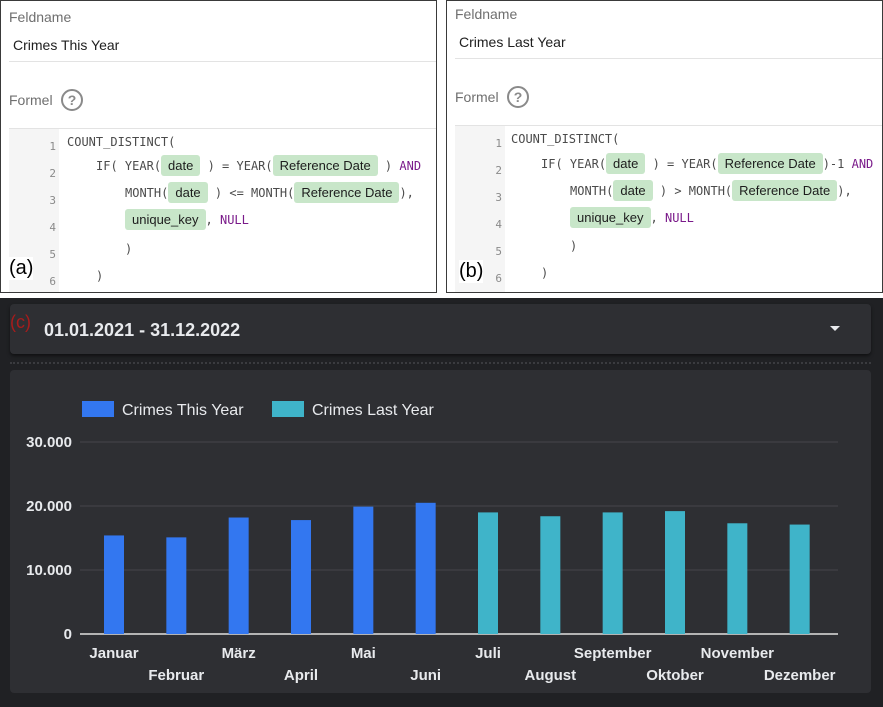 This screenshot has width=883, height=707. What do you see at coordinates (696, 191) in the screenshot?
I see `code-token: ) > MONTH(` at bounding box center [696, 191].